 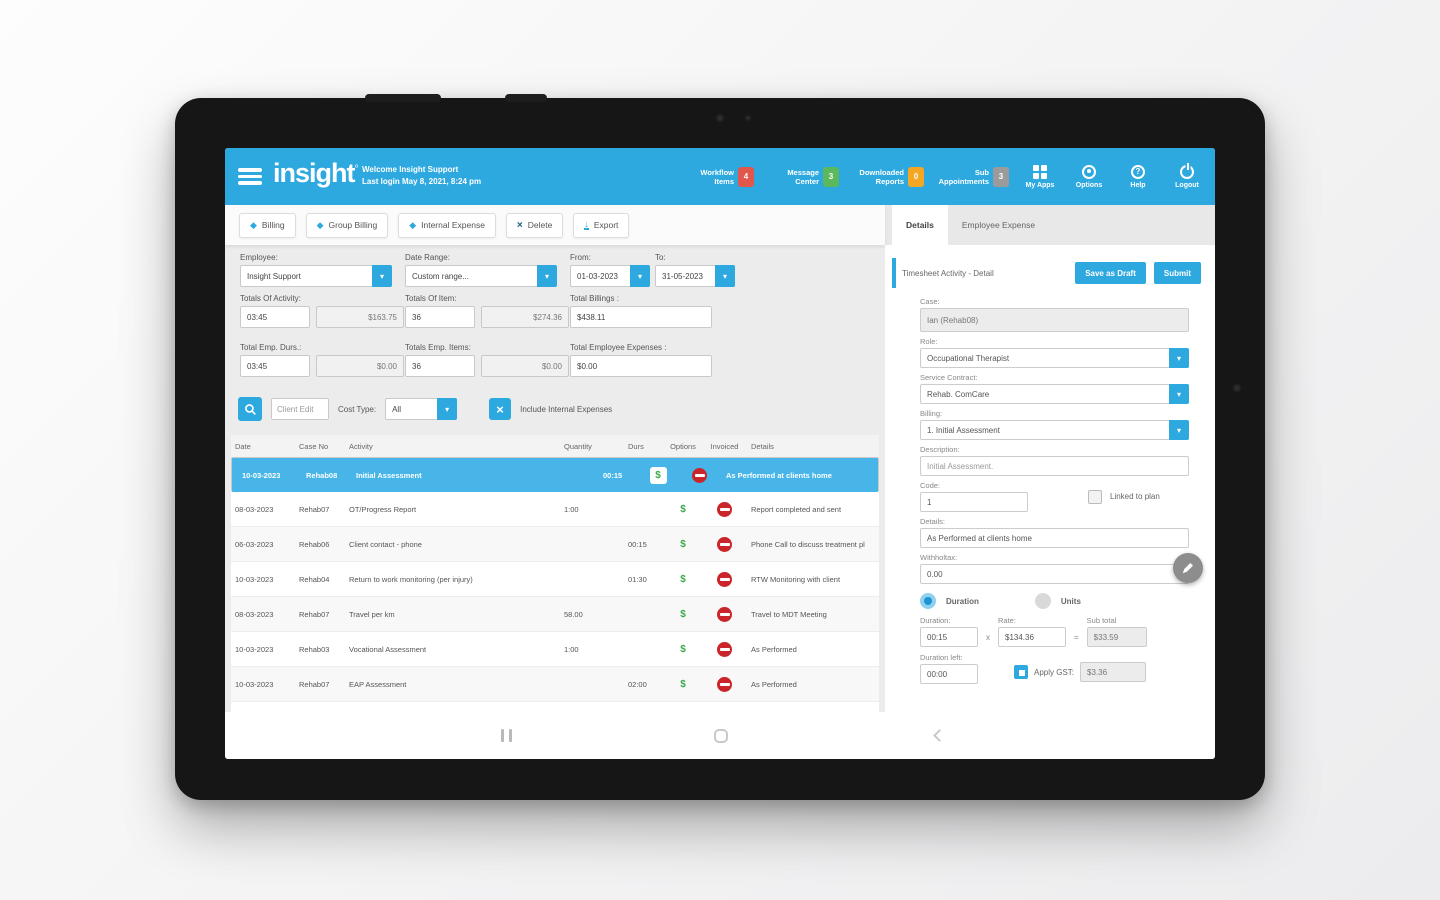 I want to click on units-radio, so click(x=1042, y=601).